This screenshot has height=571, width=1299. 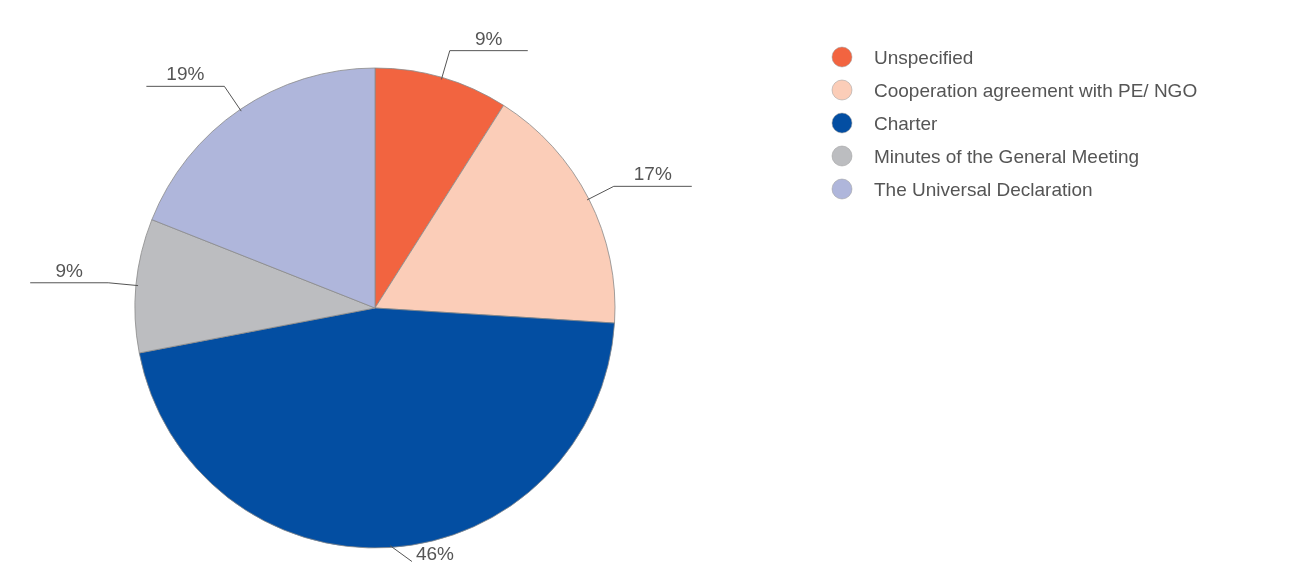 I want to click on legend-label: Charter, so click(x=906, y=123).